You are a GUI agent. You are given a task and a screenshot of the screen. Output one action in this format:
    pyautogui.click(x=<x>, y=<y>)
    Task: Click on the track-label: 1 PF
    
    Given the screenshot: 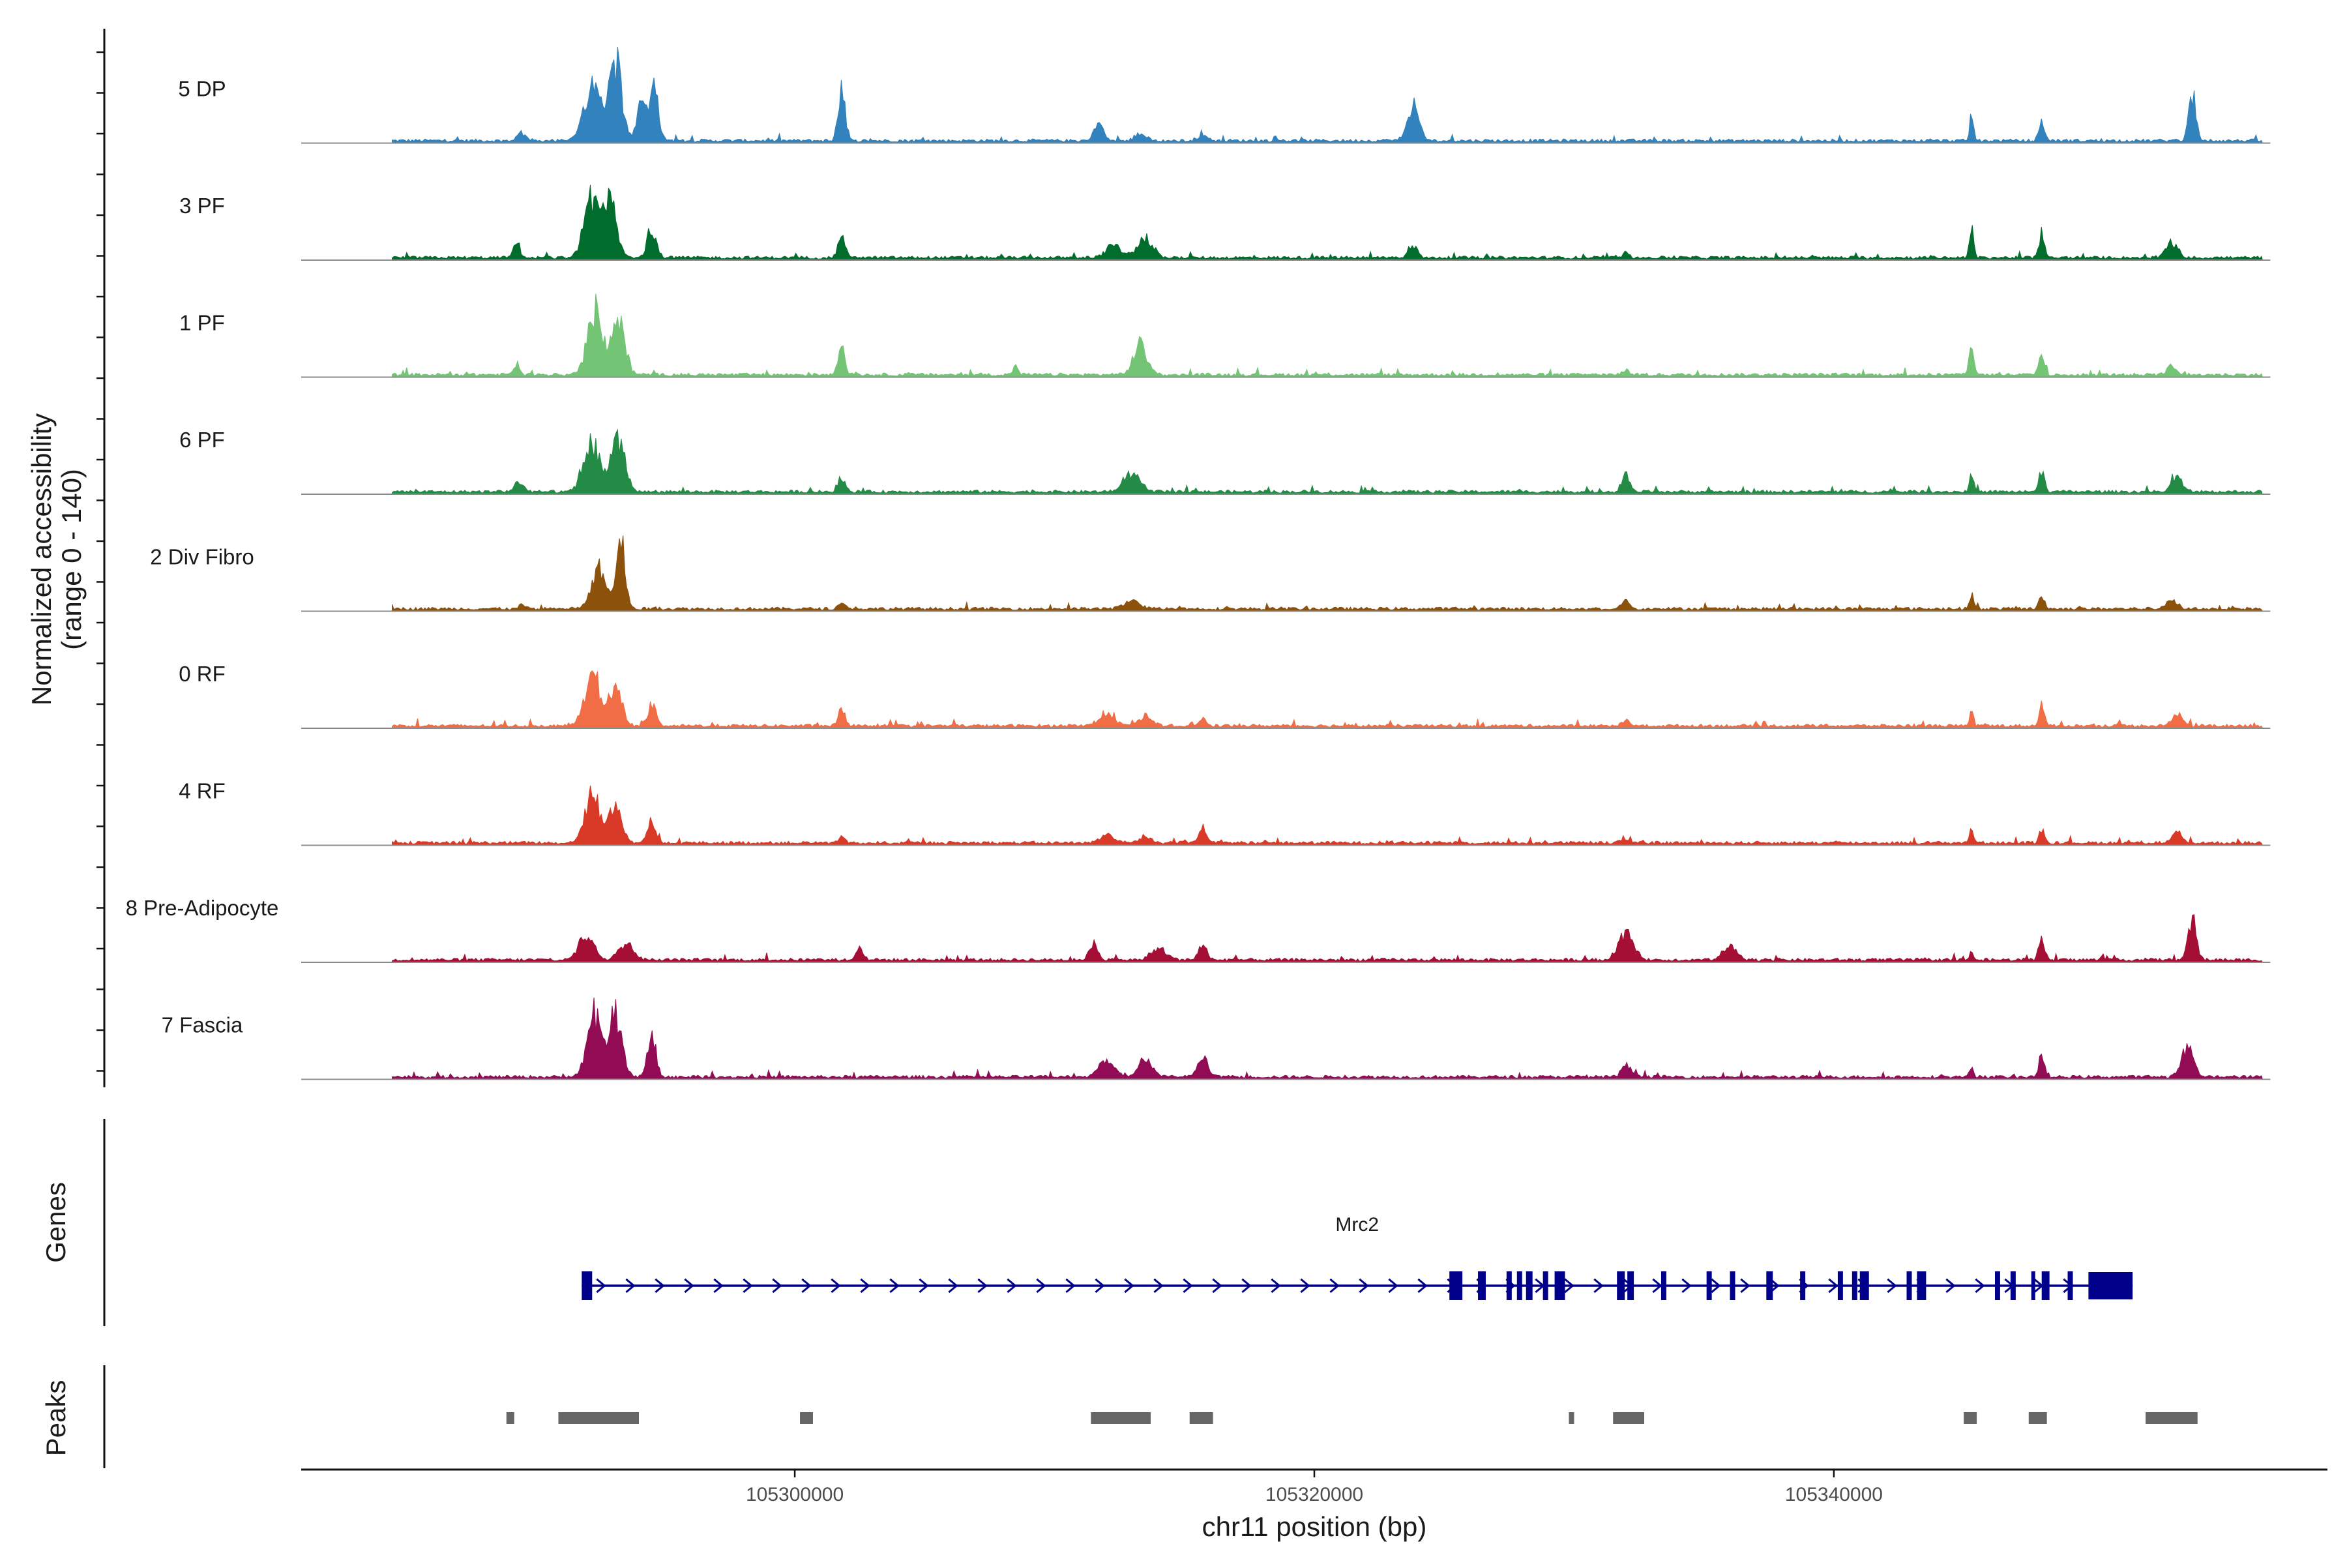 What is the action you would take?
    pyautogui.click(x=202, y=323)
    